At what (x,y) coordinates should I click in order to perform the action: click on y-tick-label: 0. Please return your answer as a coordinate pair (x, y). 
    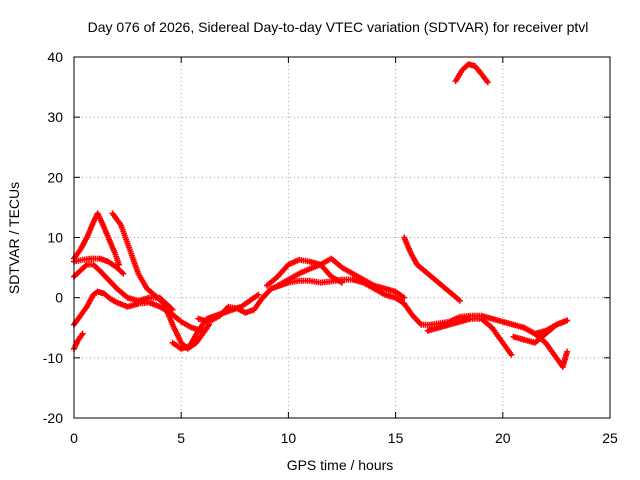
    Looking at the image, I should click on (59, 298).